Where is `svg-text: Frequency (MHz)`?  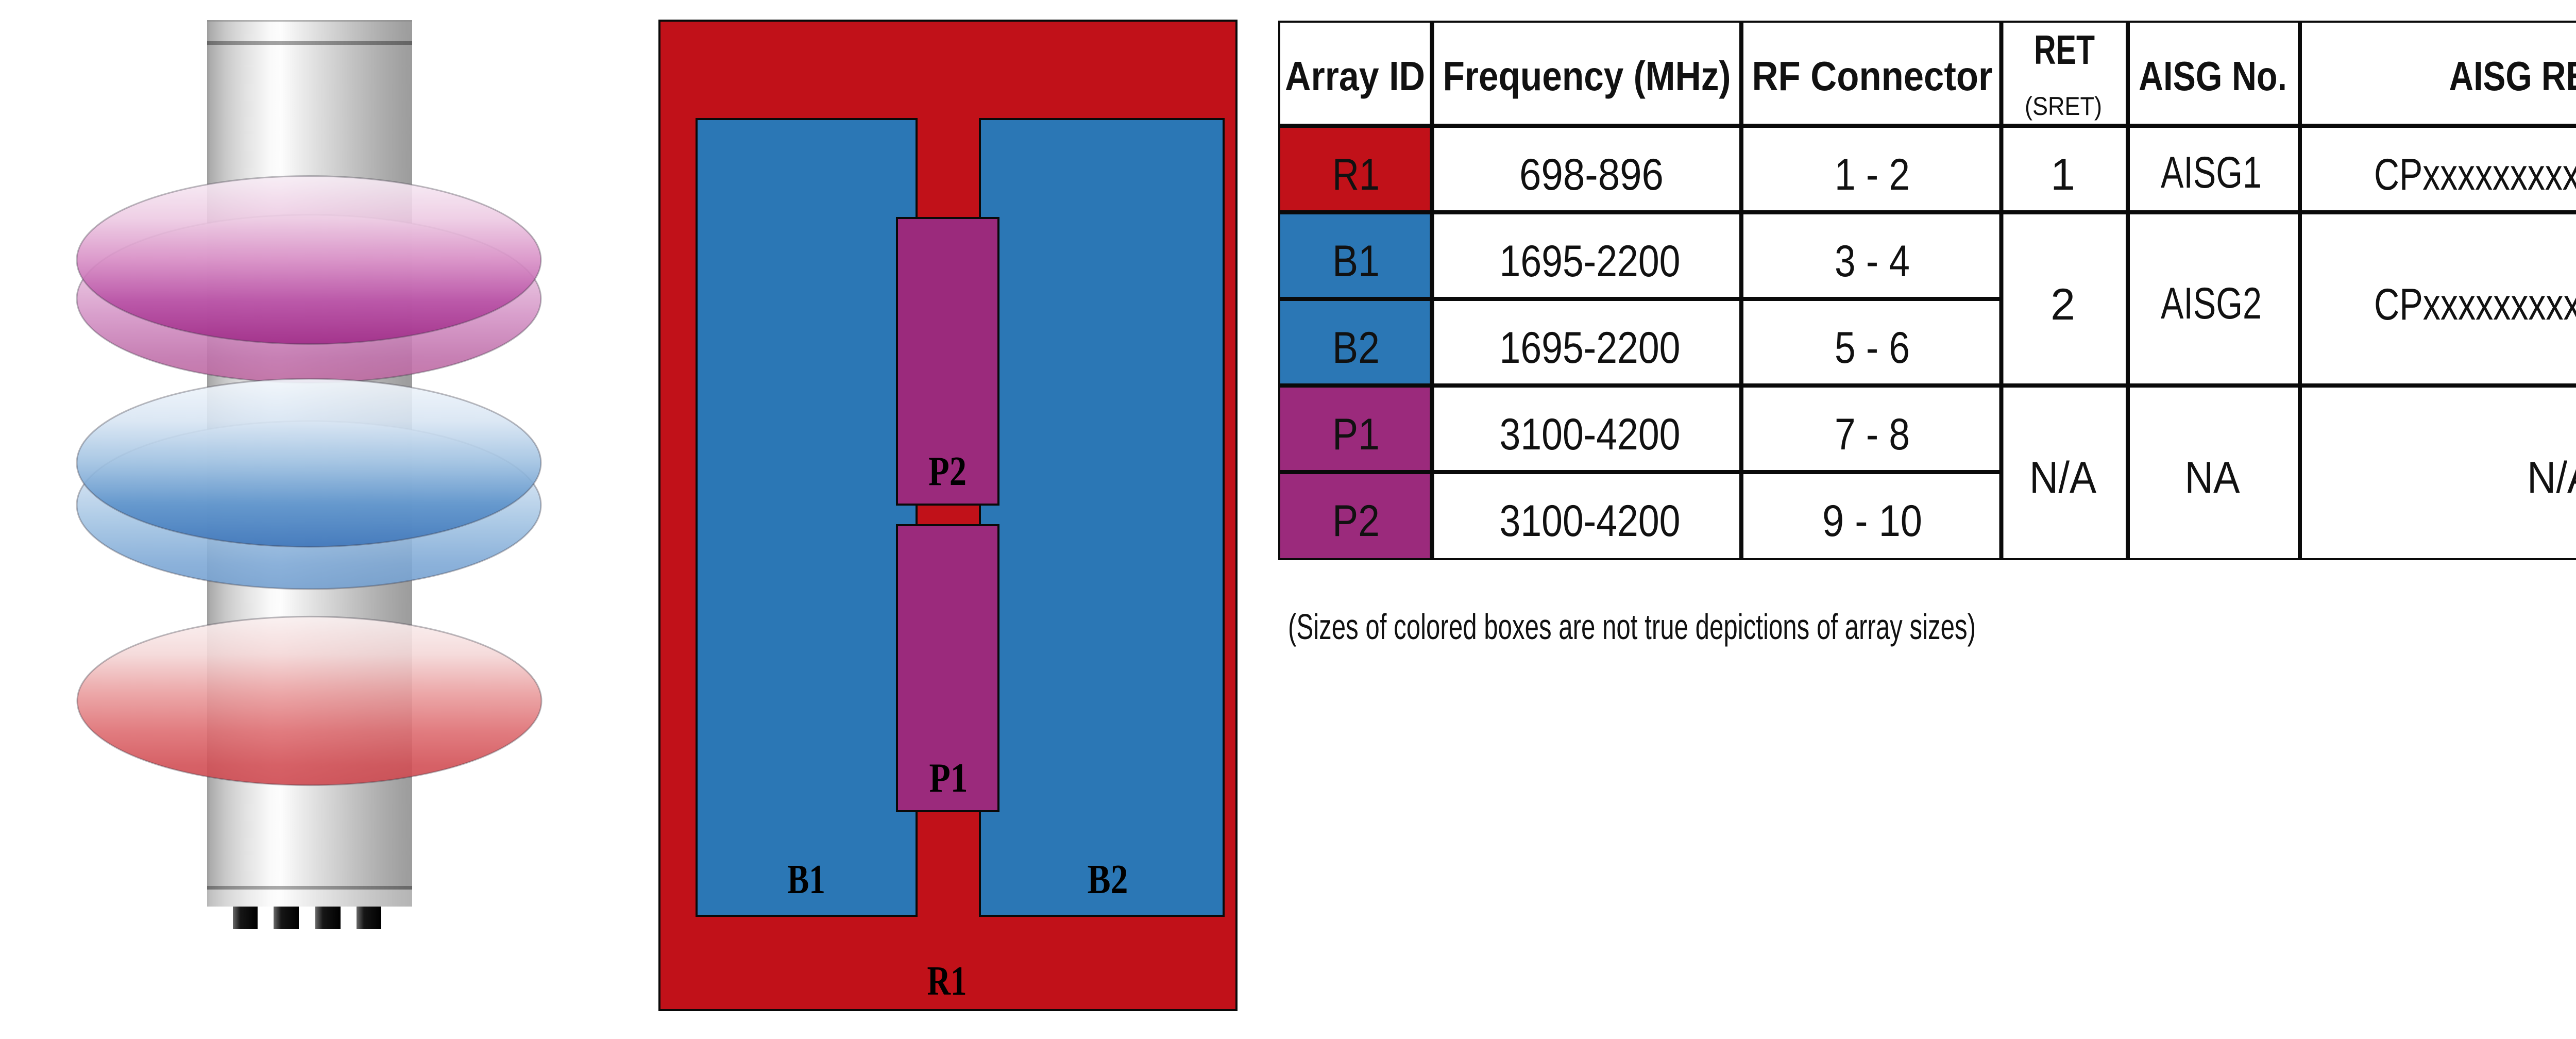 svg-text: Frequency (MHz) is located at coordinates (1587, 76).